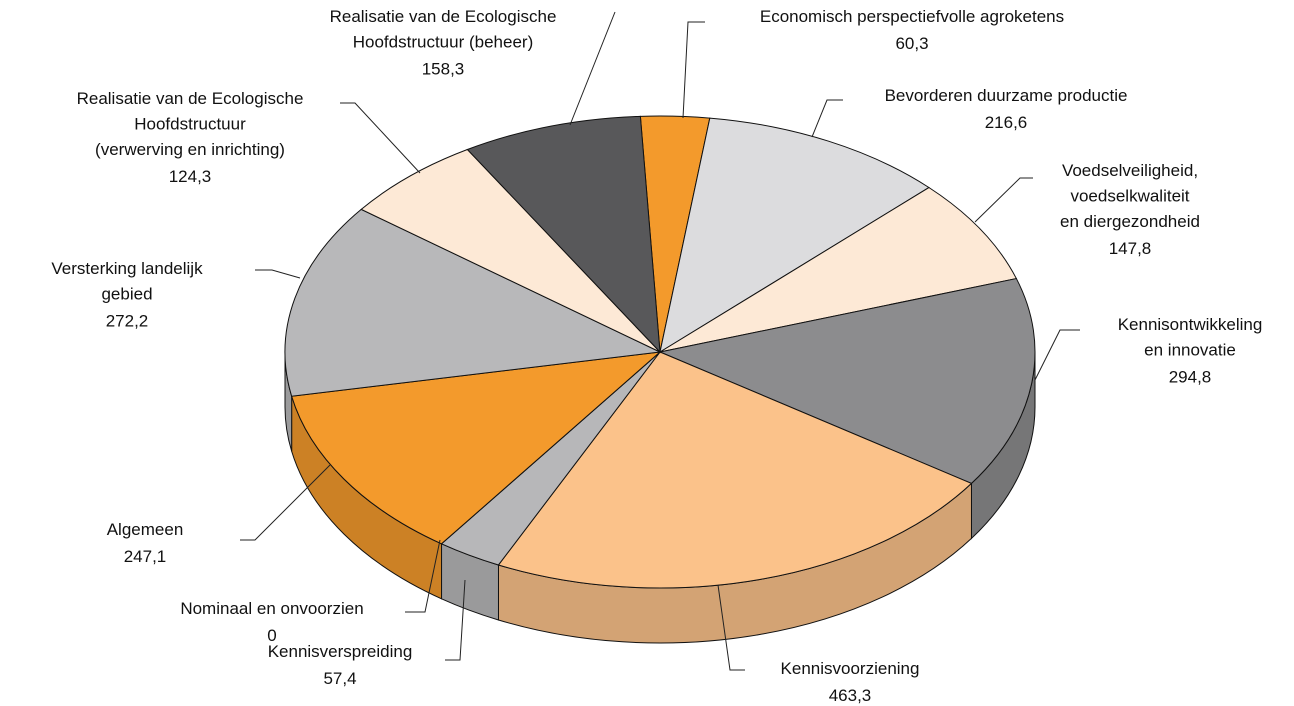 Image resolution: width=1294 pixels, height=706 pixels. I want to click on value-label: 463,3, so click(850, 695).